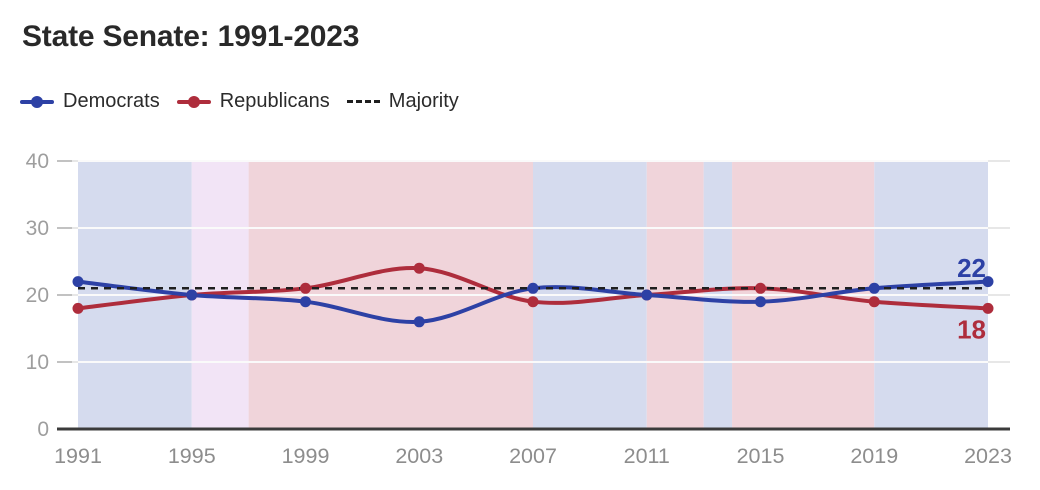 This screenshot has height=490, width=1040. What do you see at coordinates (419, 322) in the screenshot?
I see `point-democrats-2003` at bounding box center [419, 322].